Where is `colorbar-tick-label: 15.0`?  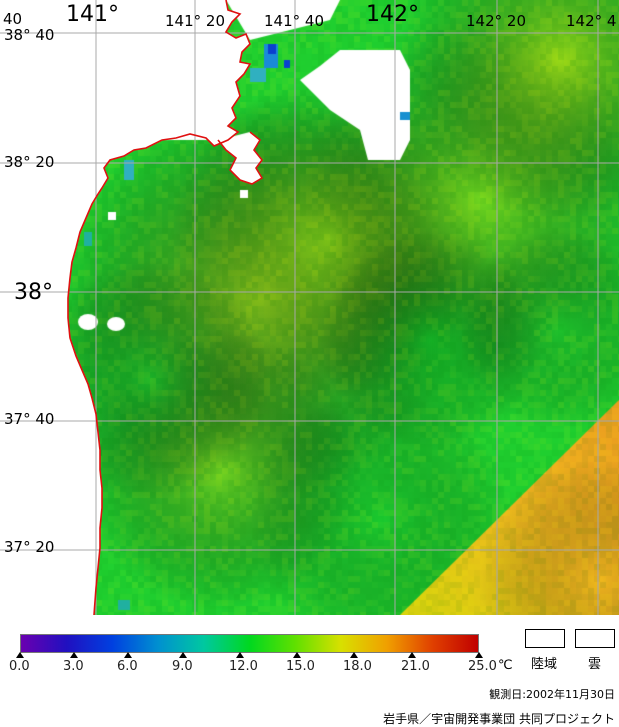 colorbar-tick-label: 15.0 is located at coordinates (300, 666).